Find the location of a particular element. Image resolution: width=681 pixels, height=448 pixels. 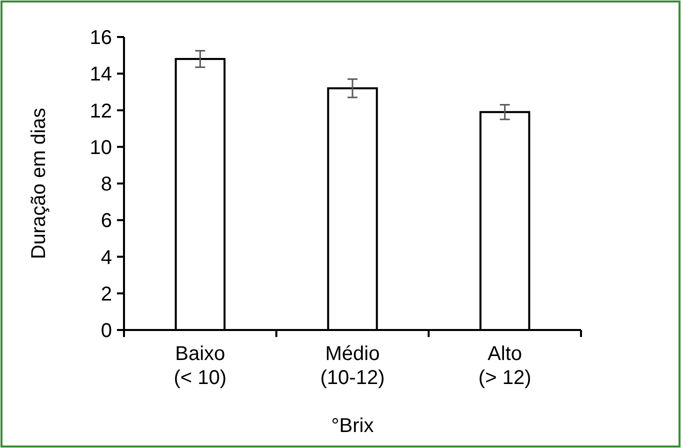

y-tick-label: 4 is located at coordinates (106, 257).